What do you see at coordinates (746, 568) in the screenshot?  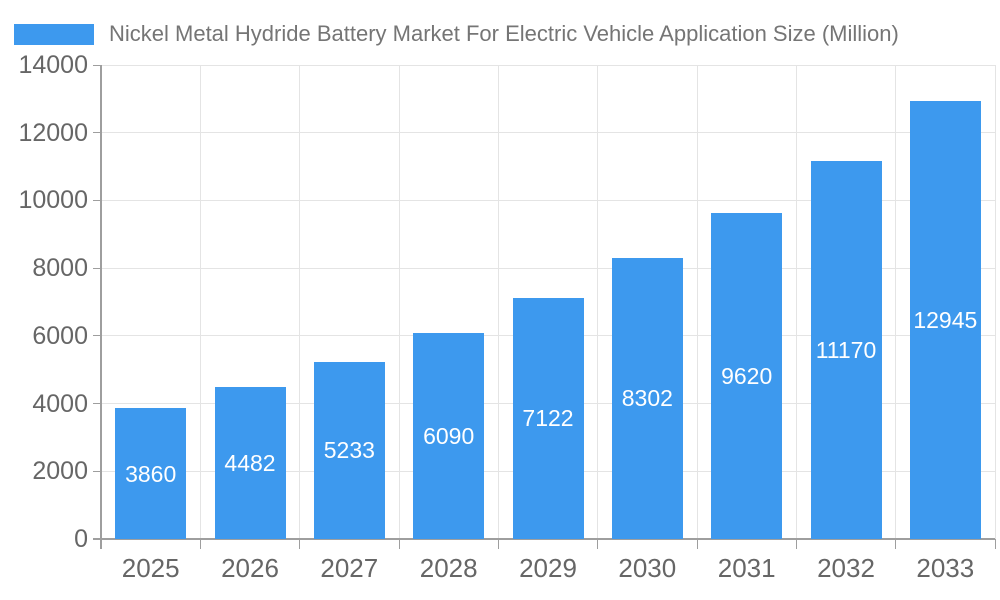 I see `x-axis-label: 2031` at bounding box center [746, 568].